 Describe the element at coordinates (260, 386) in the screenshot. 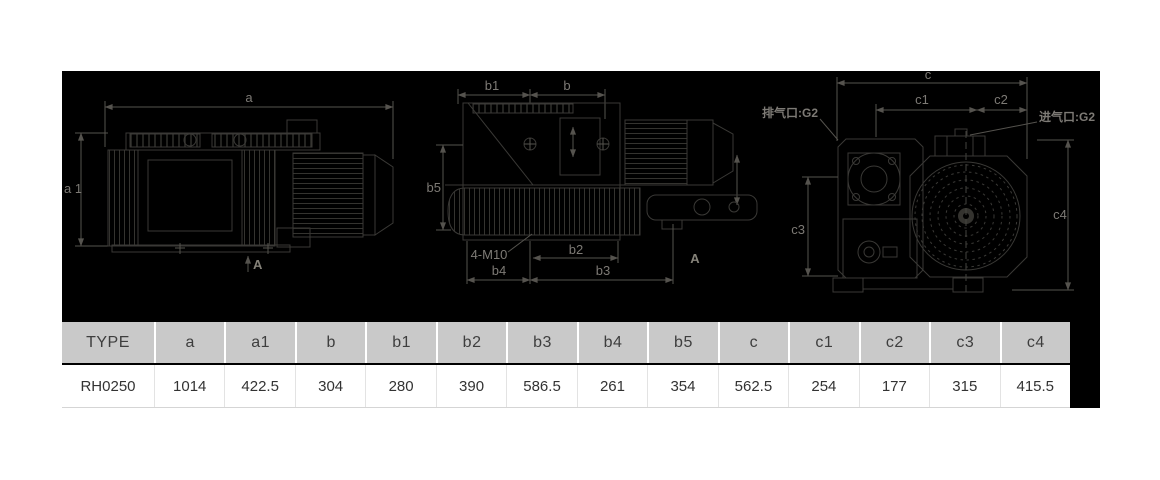

I see `table-cell: 422.5` at that location.